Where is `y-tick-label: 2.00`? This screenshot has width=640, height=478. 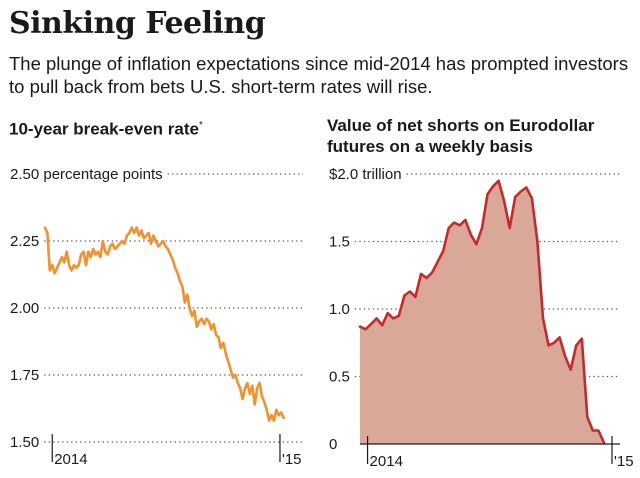 y-tick-label: 2.00 is located at coordinates (24, 308).